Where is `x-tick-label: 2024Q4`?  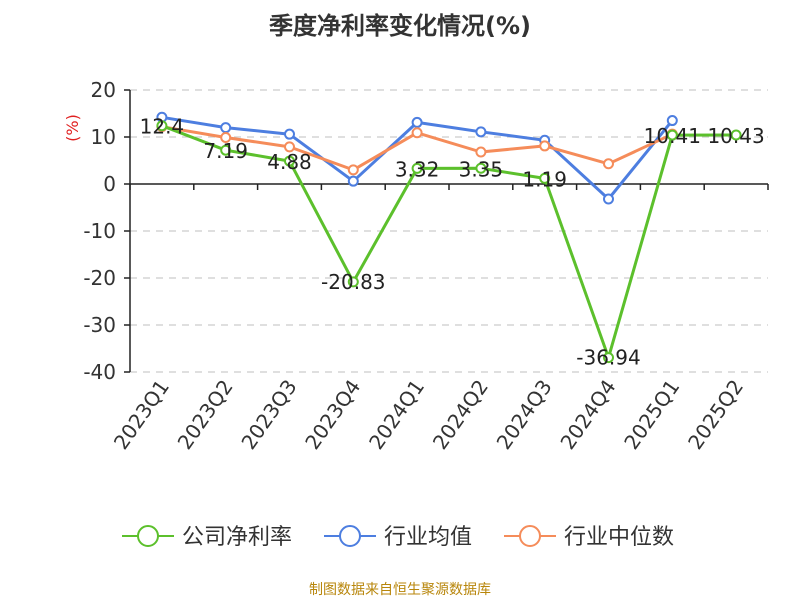 x-tick-label: 2024Q4 is located at coordinates (587, 414).